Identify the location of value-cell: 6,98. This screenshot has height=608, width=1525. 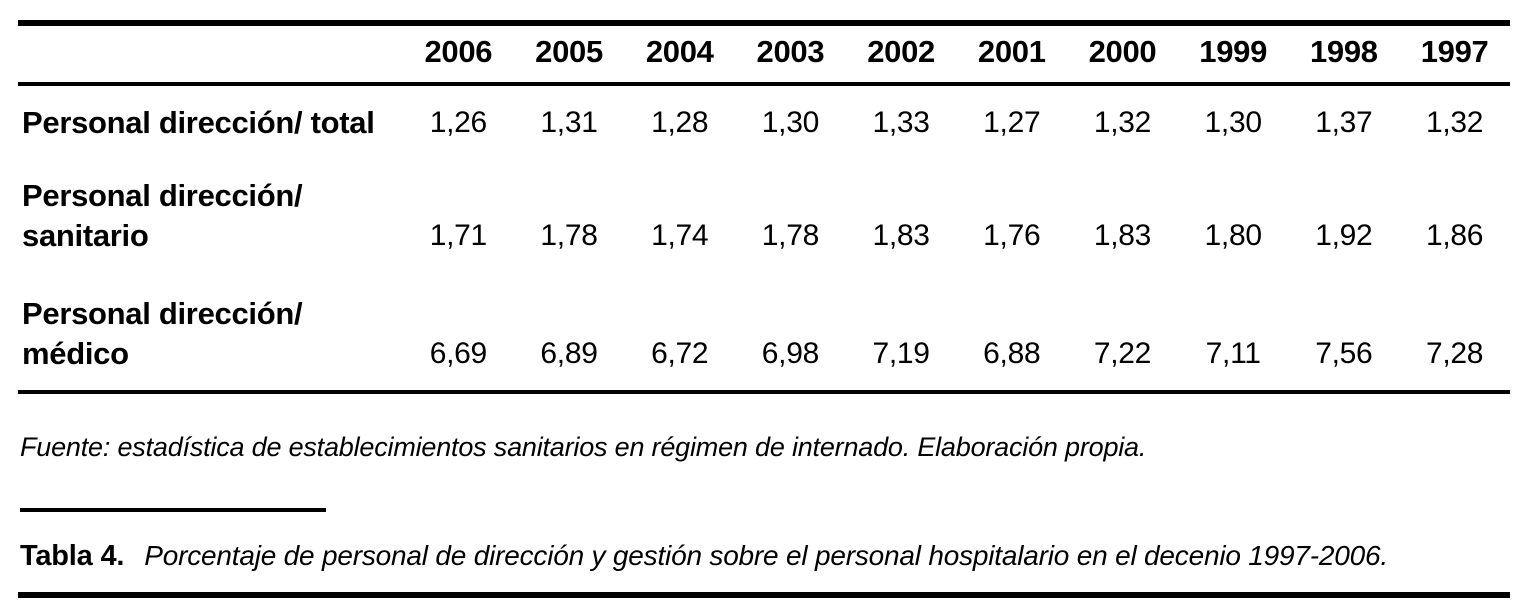
(790, 337).